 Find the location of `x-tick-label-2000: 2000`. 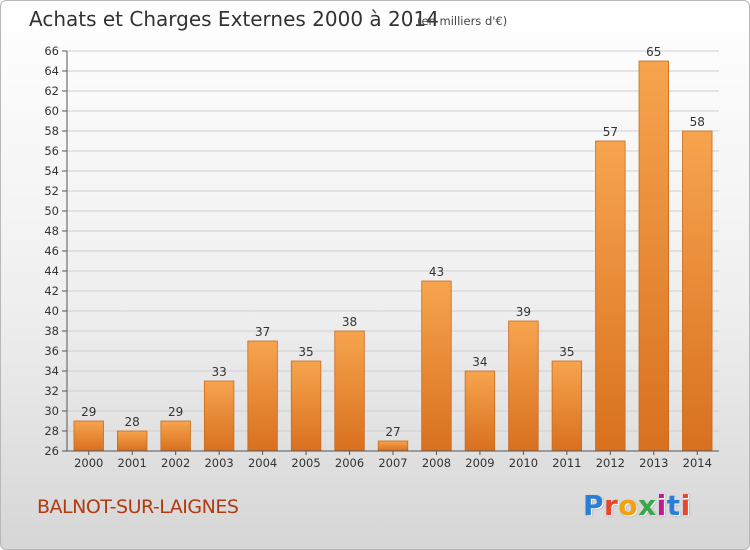

x-tick-label-2000: 2000 is located at coordinates (88, 463).